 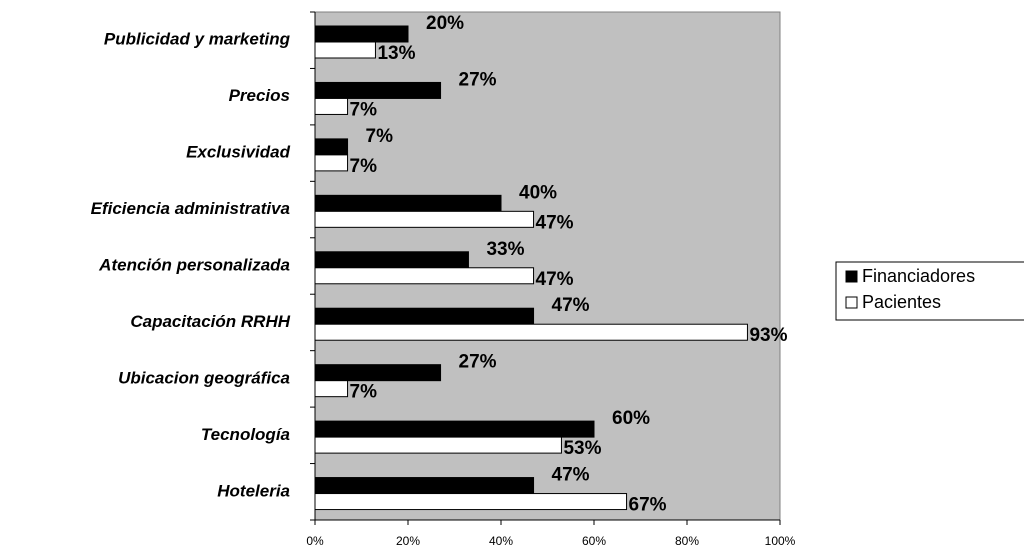 What do you see at coordinates (594, 541) in the screenshot?
I see `x-tick-label: 60%` at bounding box center [594, 541].